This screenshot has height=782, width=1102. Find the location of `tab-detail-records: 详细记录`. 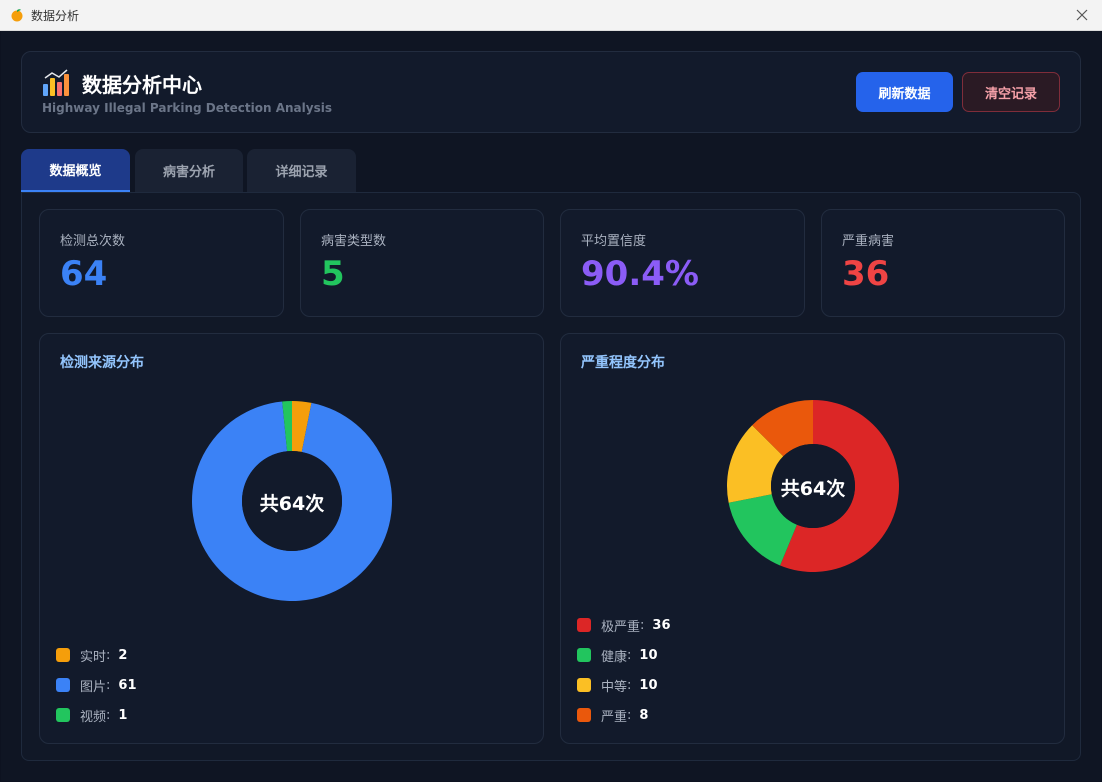

tab-detail-records: 详细记录 is located at coordinates (301, 170).